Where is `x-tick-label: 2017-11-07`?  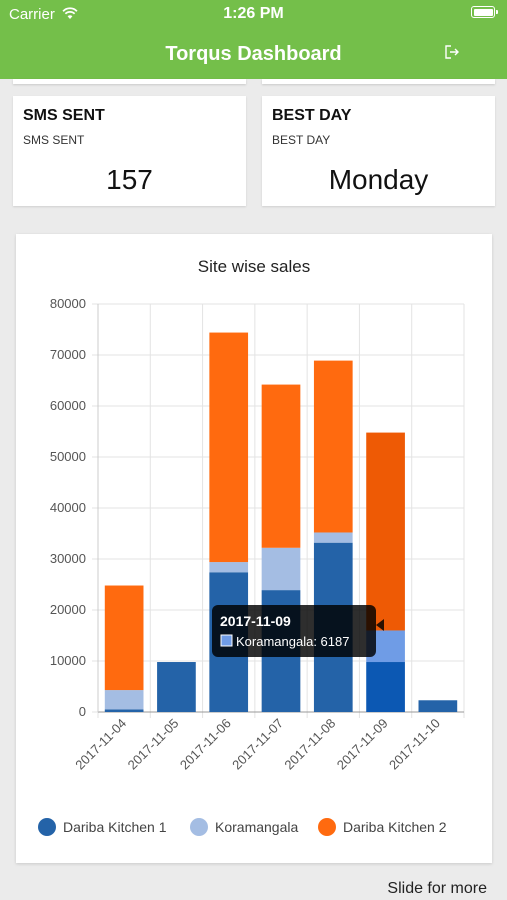 x-tick-label: 2017-11-07 is located at coordinates (257, 744).